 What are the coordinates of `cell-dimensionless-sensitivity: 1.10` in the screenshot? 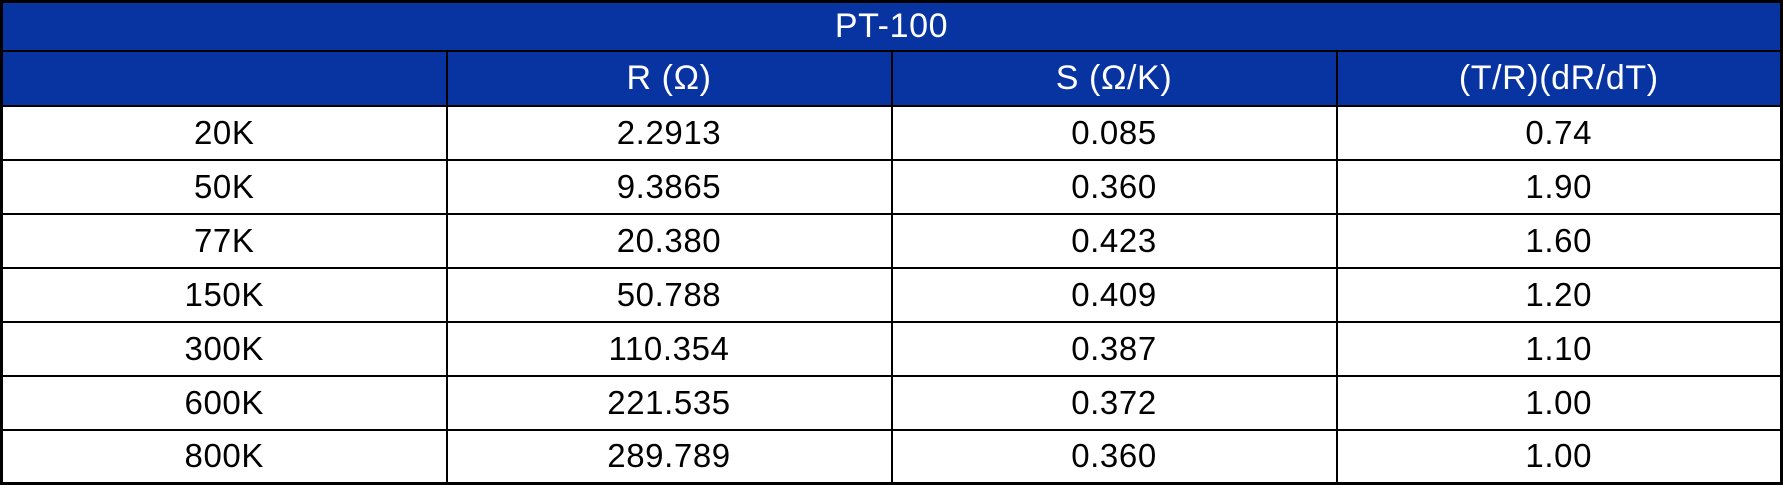 It's located at (1559, 348).